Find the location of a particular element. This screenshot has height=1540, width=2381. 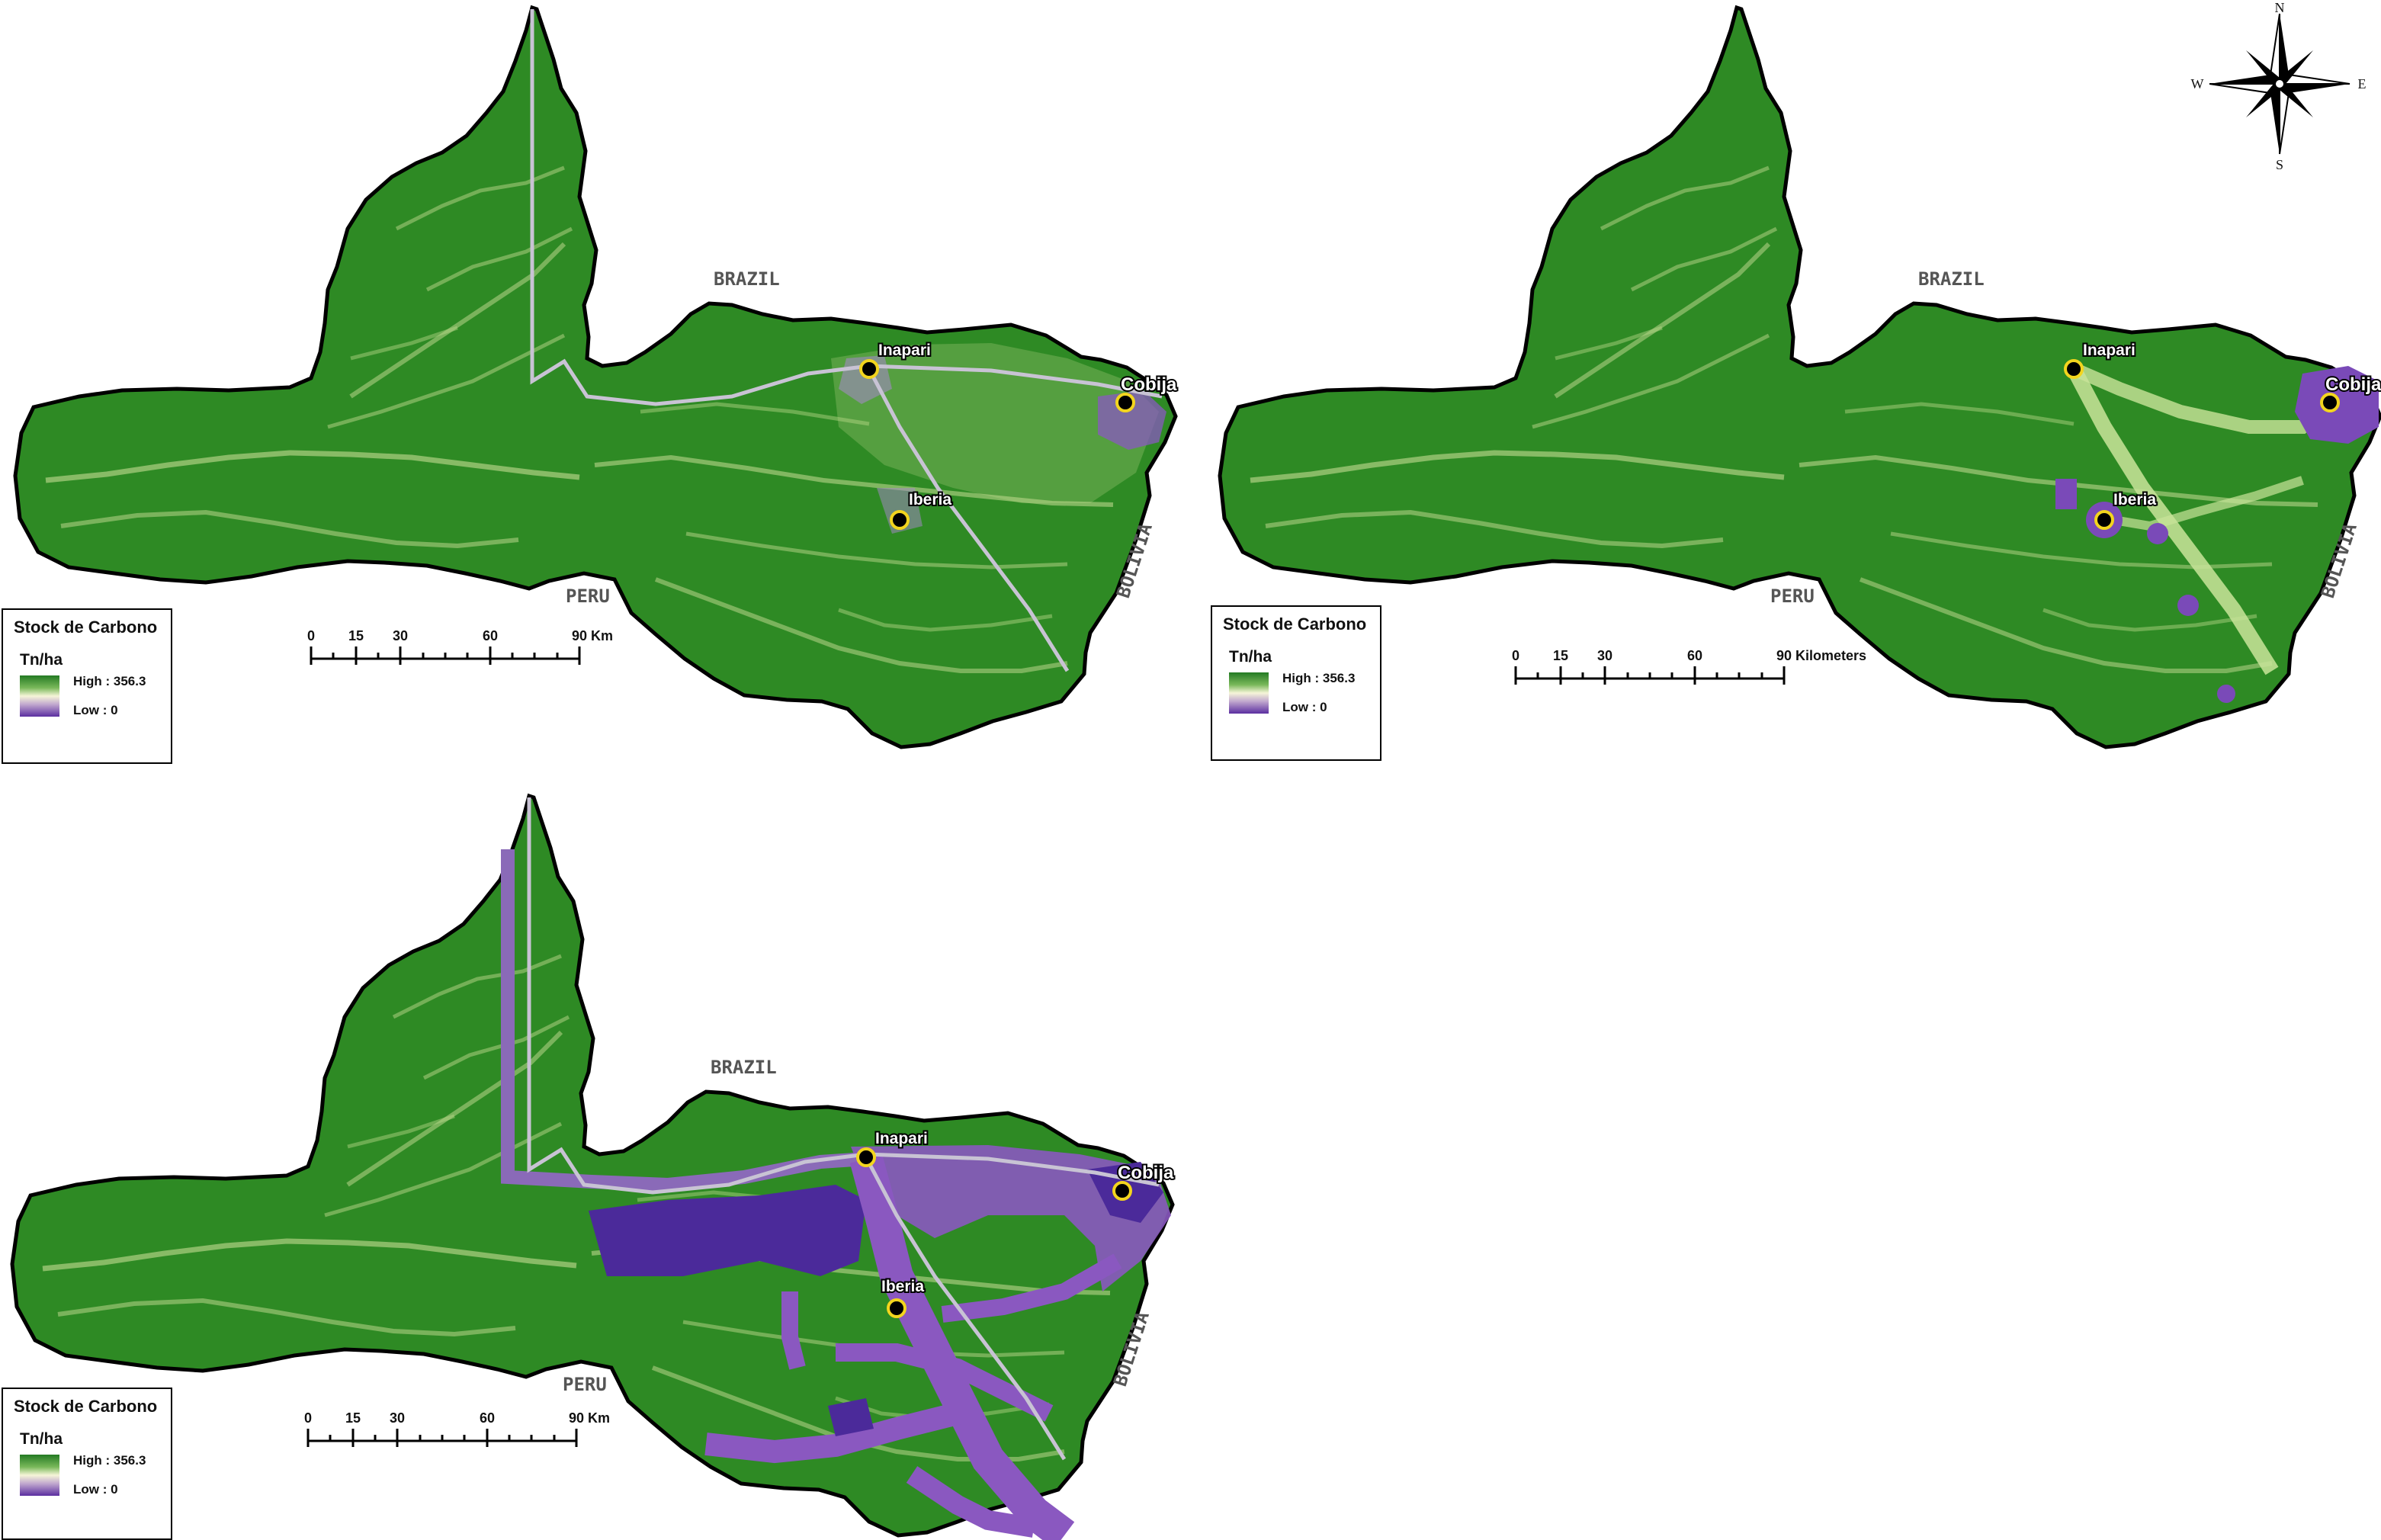

svg-text: 90 Kilometers is located at coordinates (1821, 656).